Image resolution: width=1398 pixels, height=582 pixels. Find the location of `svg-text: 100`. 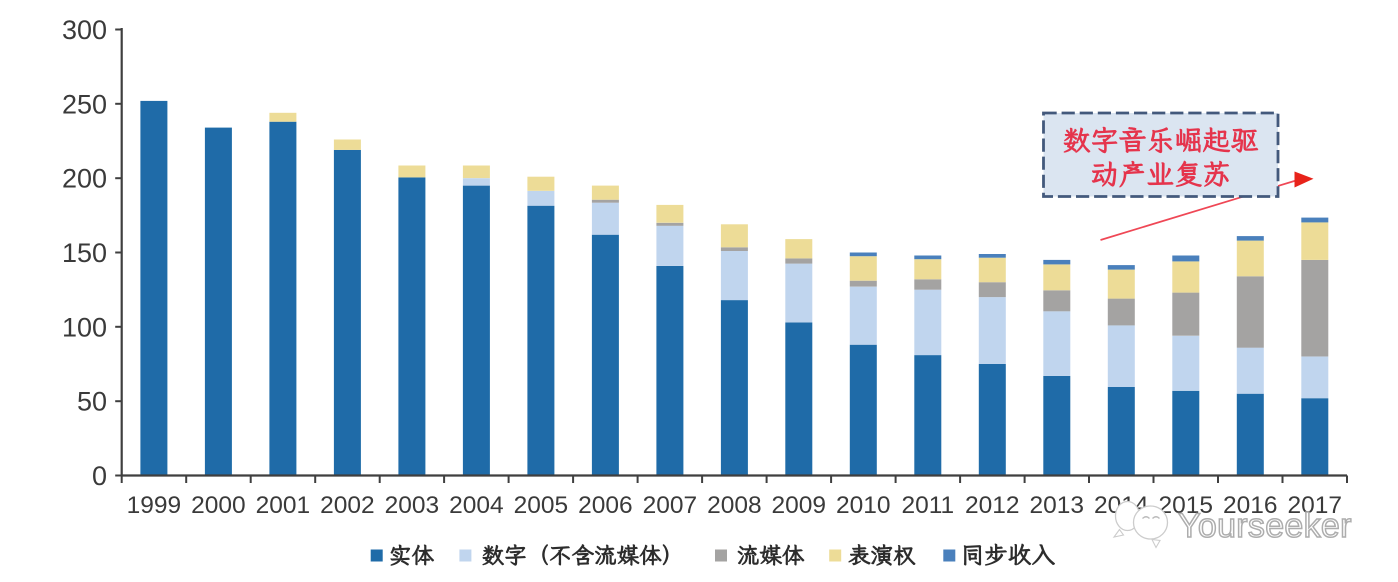

svg-text: 100 is located at coordinates (84, 327).